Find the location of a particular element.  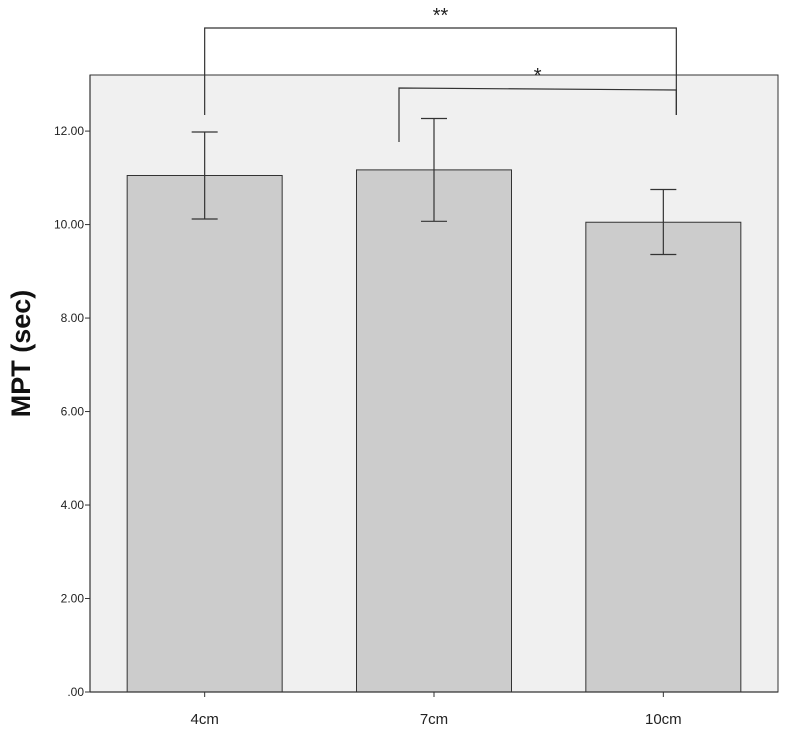

y-tick-label: 2.00 is located at coordinates (73, 599).